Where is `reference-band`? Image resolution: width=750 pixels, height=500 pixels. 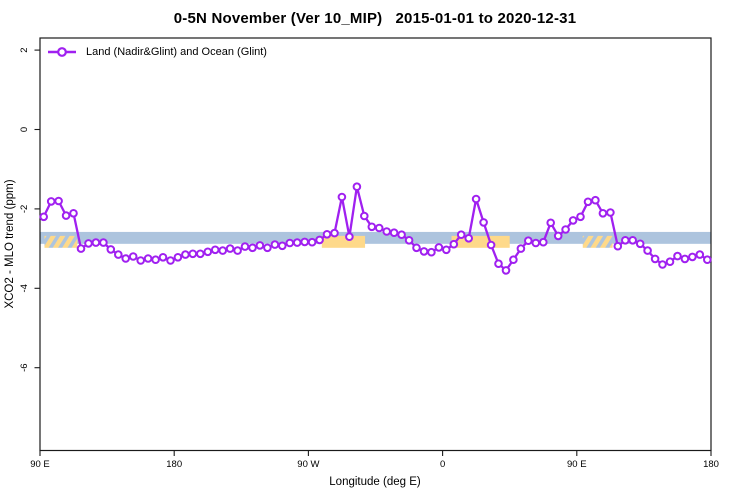
reference-band is located at coordinates (375, 239).